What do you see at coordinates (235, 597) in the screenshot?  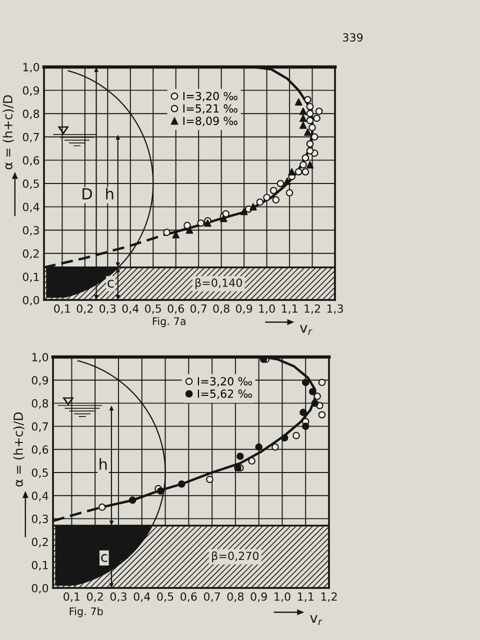 I see `x-tick-label: 0,8` at bounding box center [235, 597].